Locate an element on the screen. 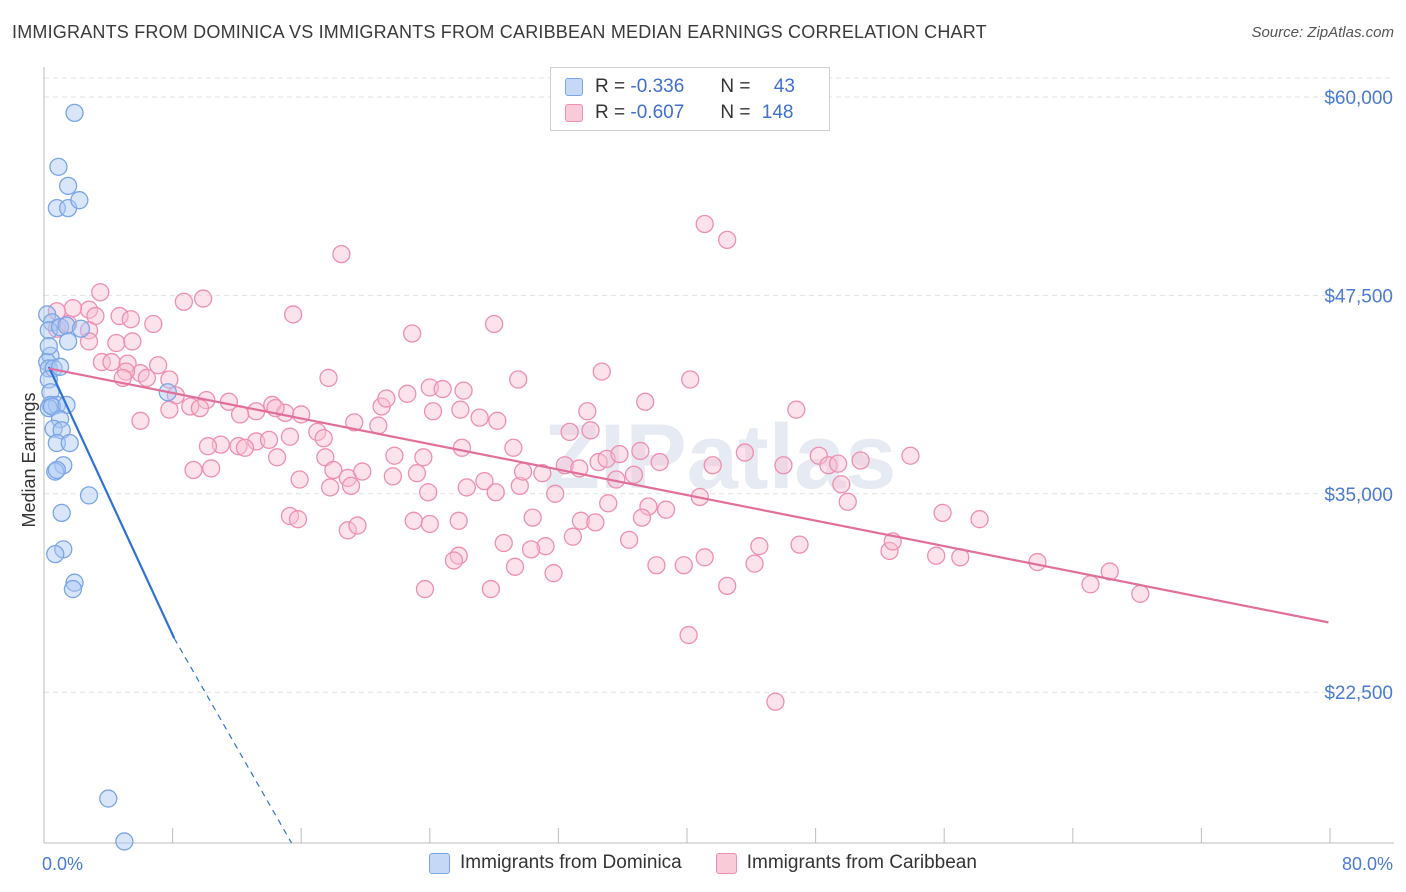 The width and height of the screenshot is (1406, 892). legend-n-value: 43 is located at coordinates (784, 86).